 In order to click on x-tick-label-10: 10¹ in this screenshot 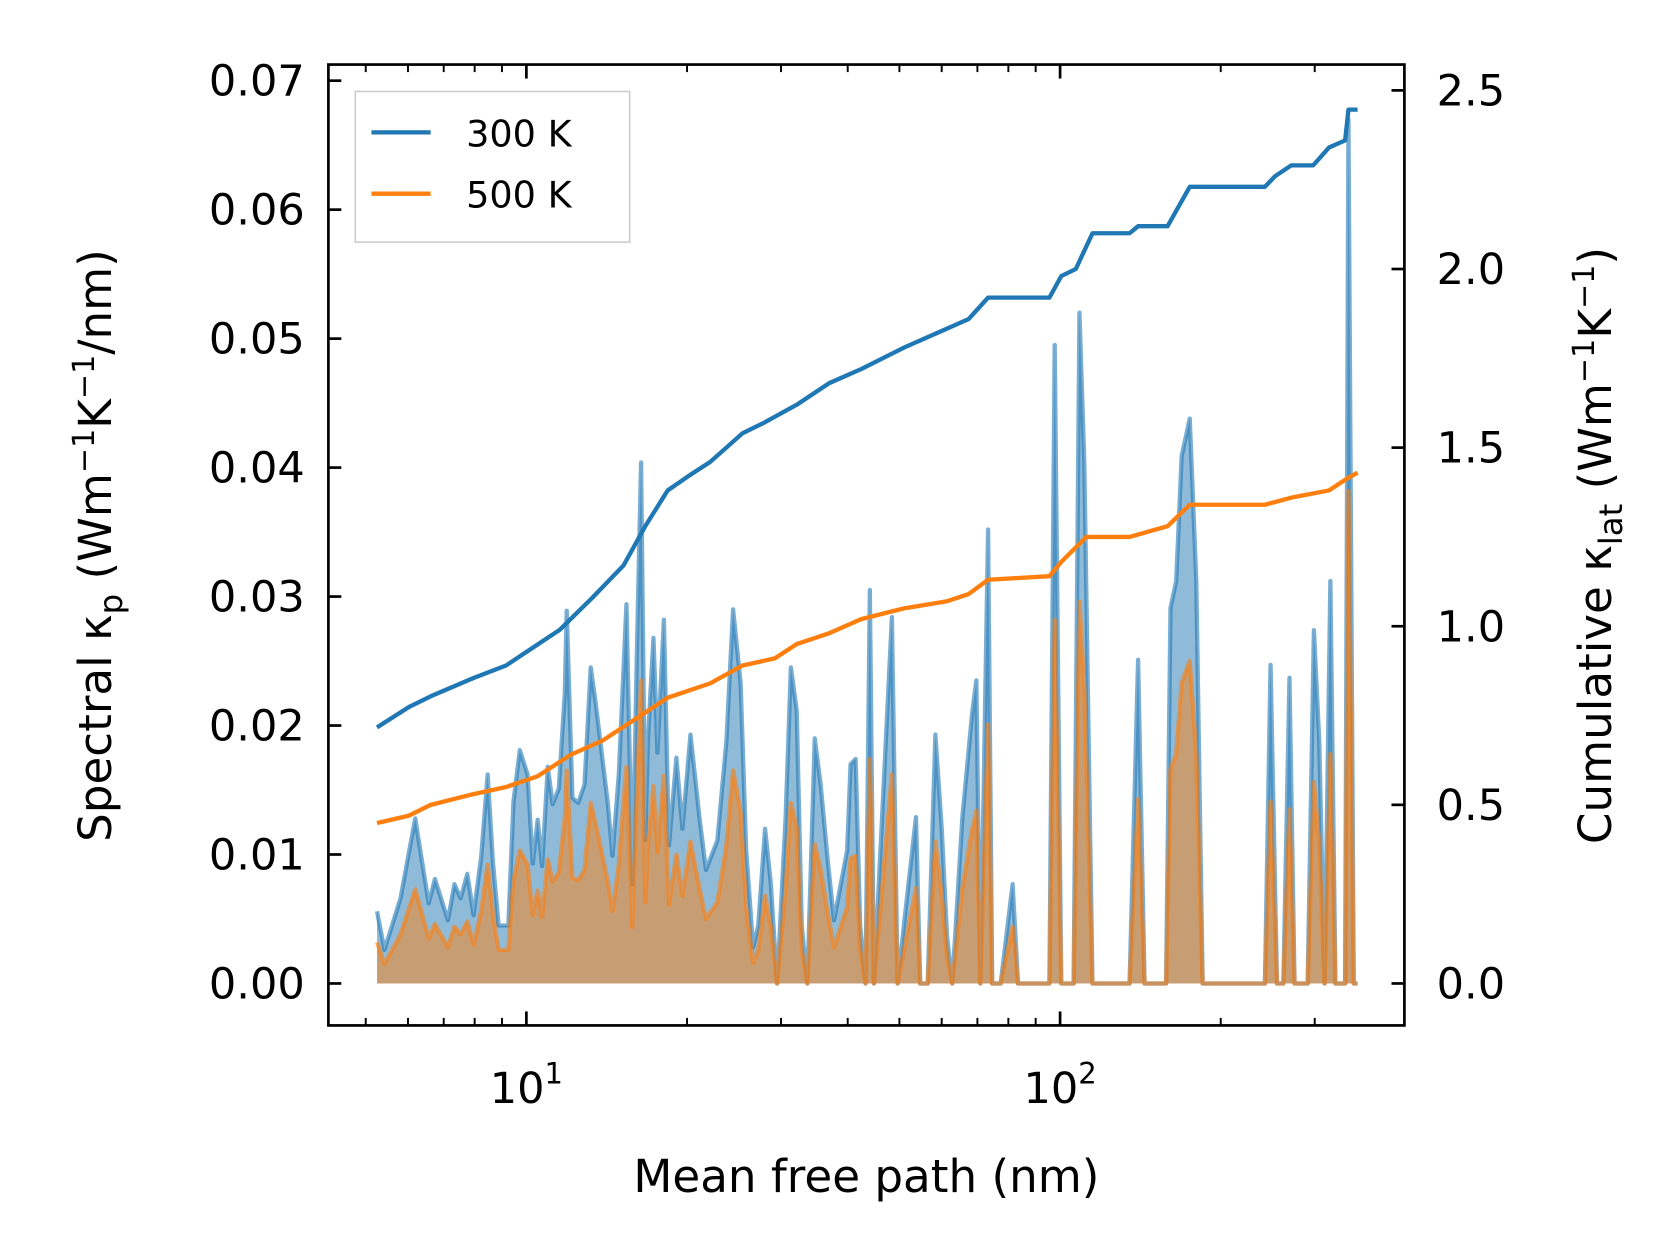, I will do `click(526, 1085)`.